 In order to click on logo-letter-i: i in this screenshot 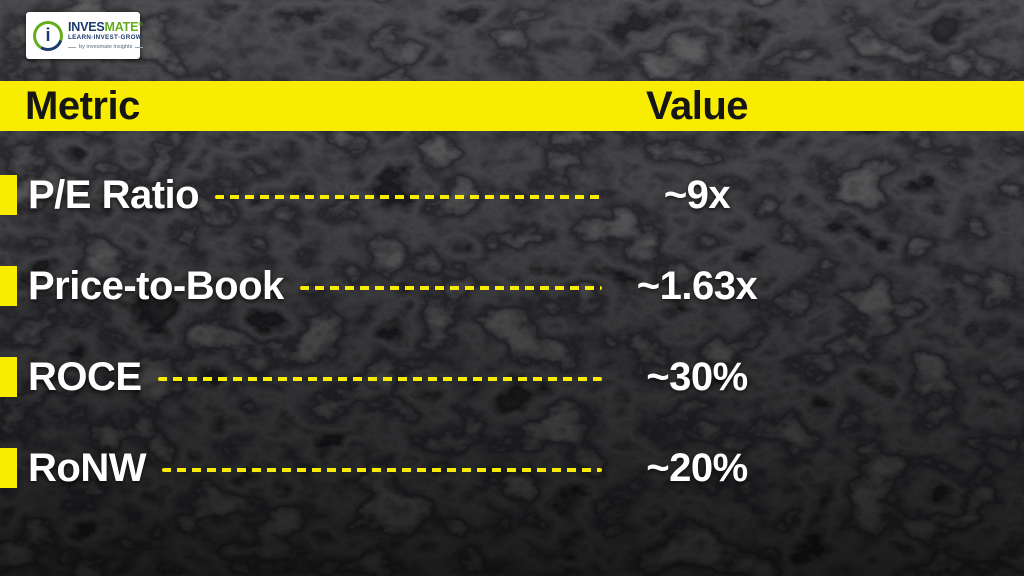, I will do `click(48, 34)`.